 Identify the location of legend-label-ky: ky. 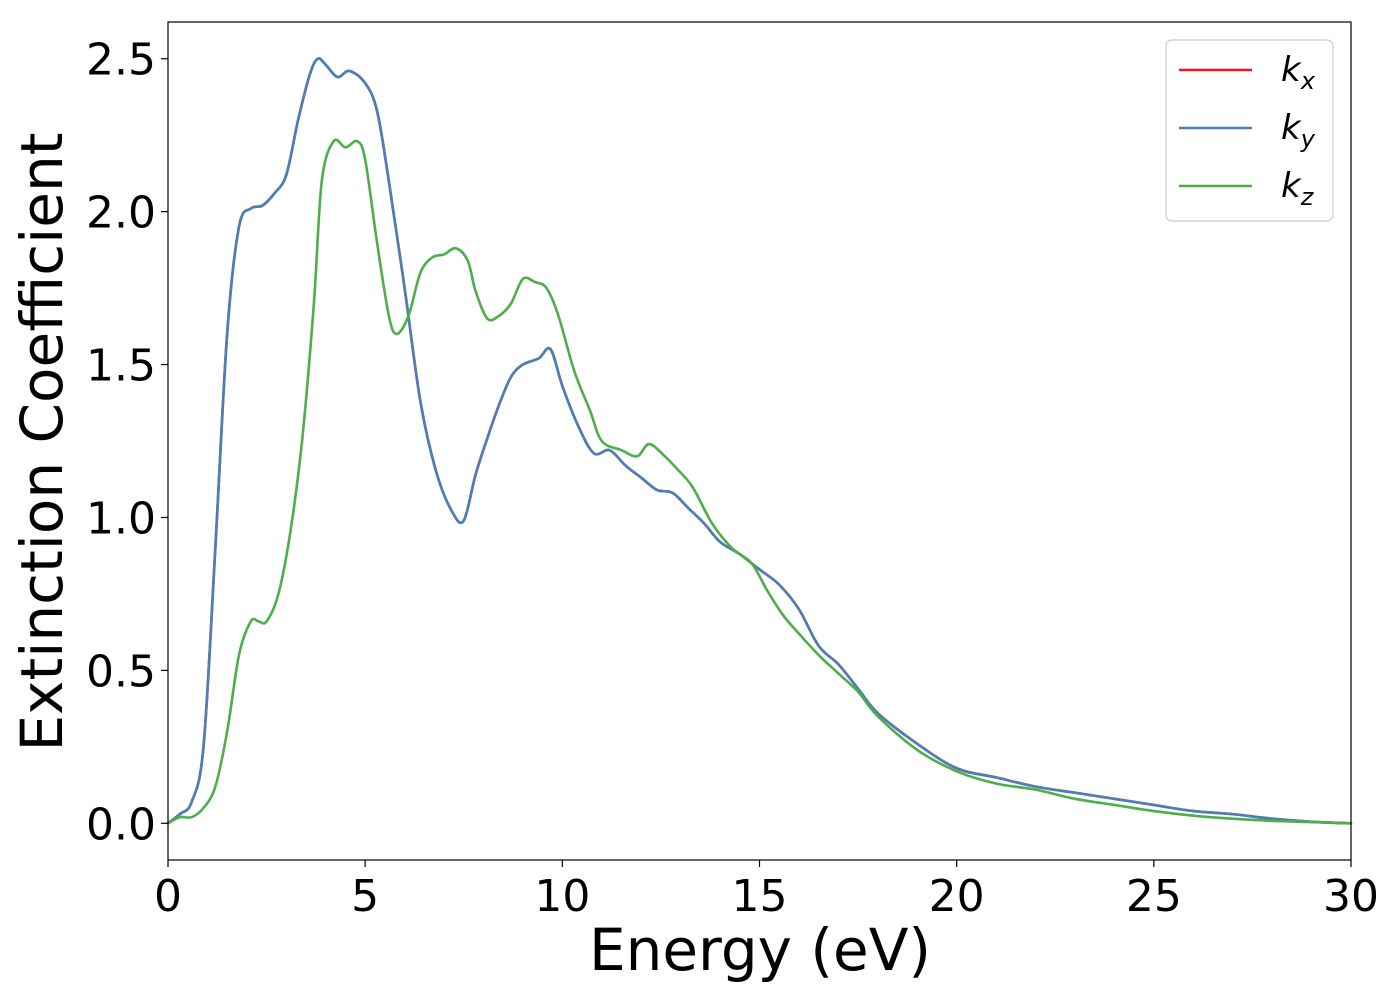
(1298, 130).